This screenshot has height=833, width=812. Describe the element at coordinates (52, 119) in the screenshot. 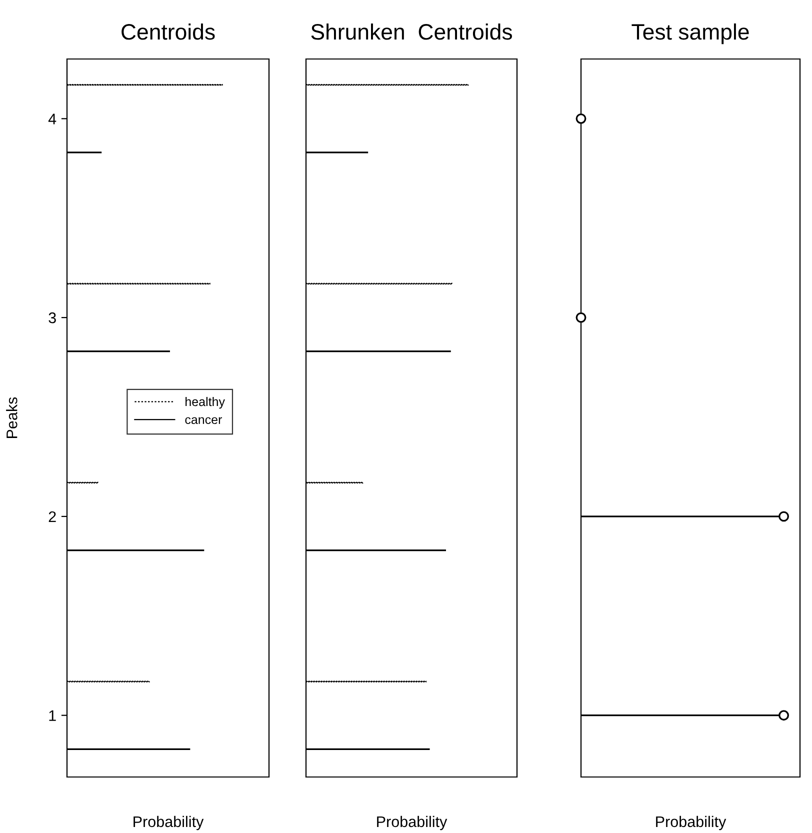

I see `y-tick-label: 4` at that location.